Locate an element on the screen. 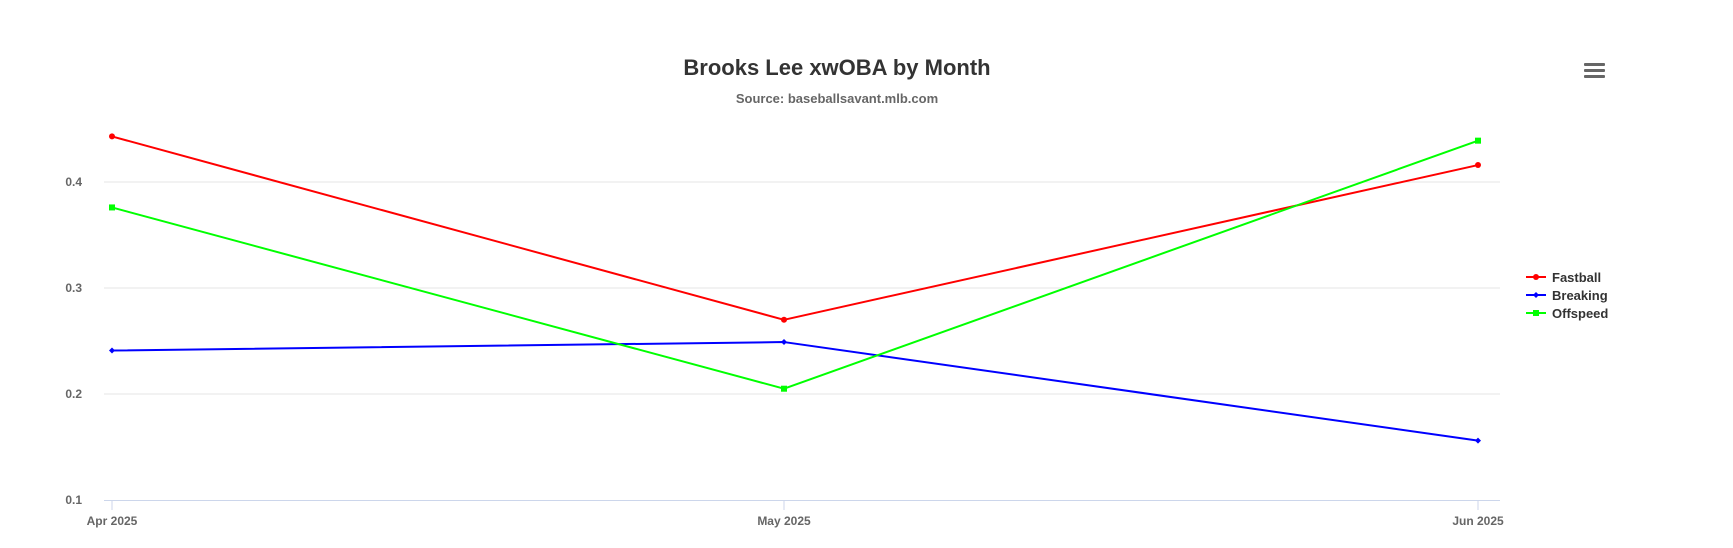 This screenshot has width=1733, height=548. y-tick-label: 0.1 is located at coordinates (73, 500).